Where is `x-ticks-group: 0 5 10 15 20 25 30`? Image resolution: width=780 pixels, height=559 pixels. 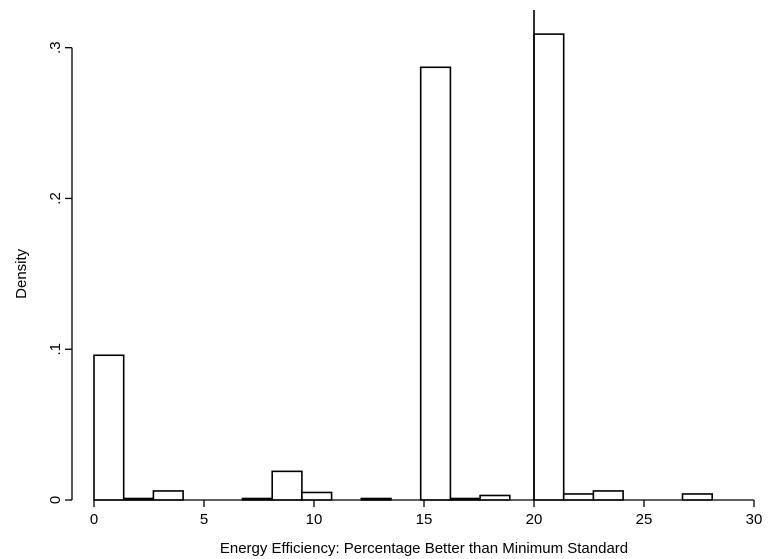
x-ticks-group: 0 5 10 15 20 25 30 is located at coordinates (426, 514).